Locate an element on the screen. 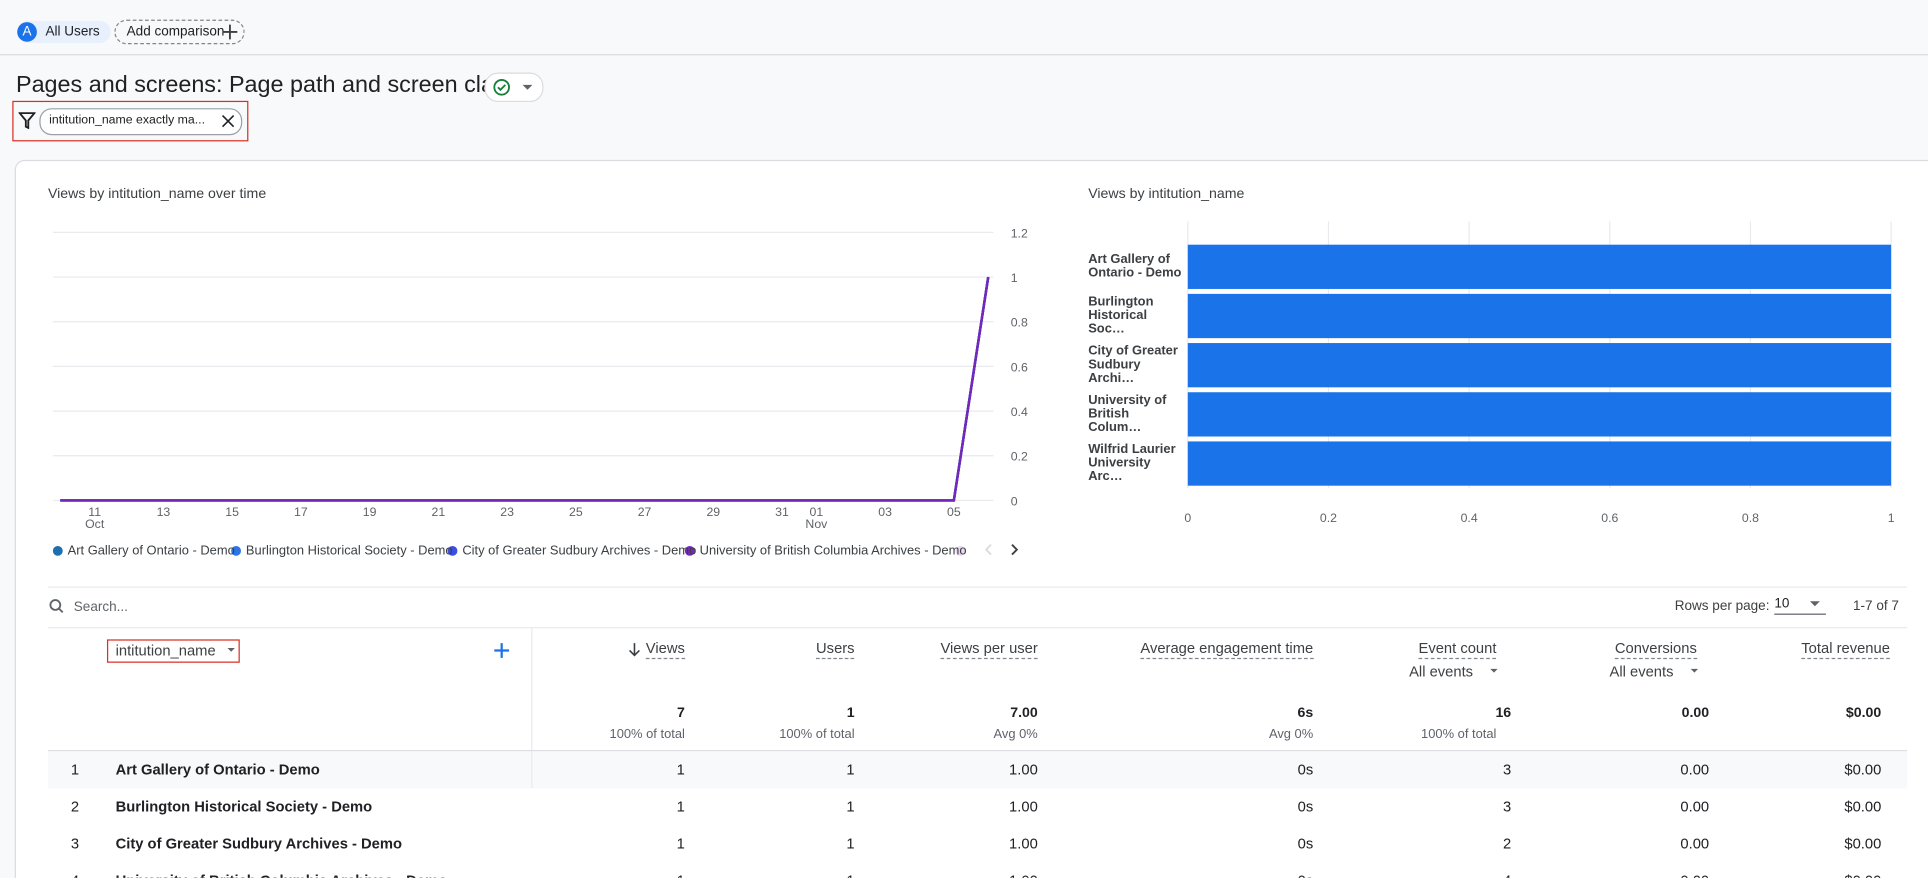 Image resolution: width=1928 pixels, height=878 pixels. column-header: Views per user is located at coordinates (989, 649).